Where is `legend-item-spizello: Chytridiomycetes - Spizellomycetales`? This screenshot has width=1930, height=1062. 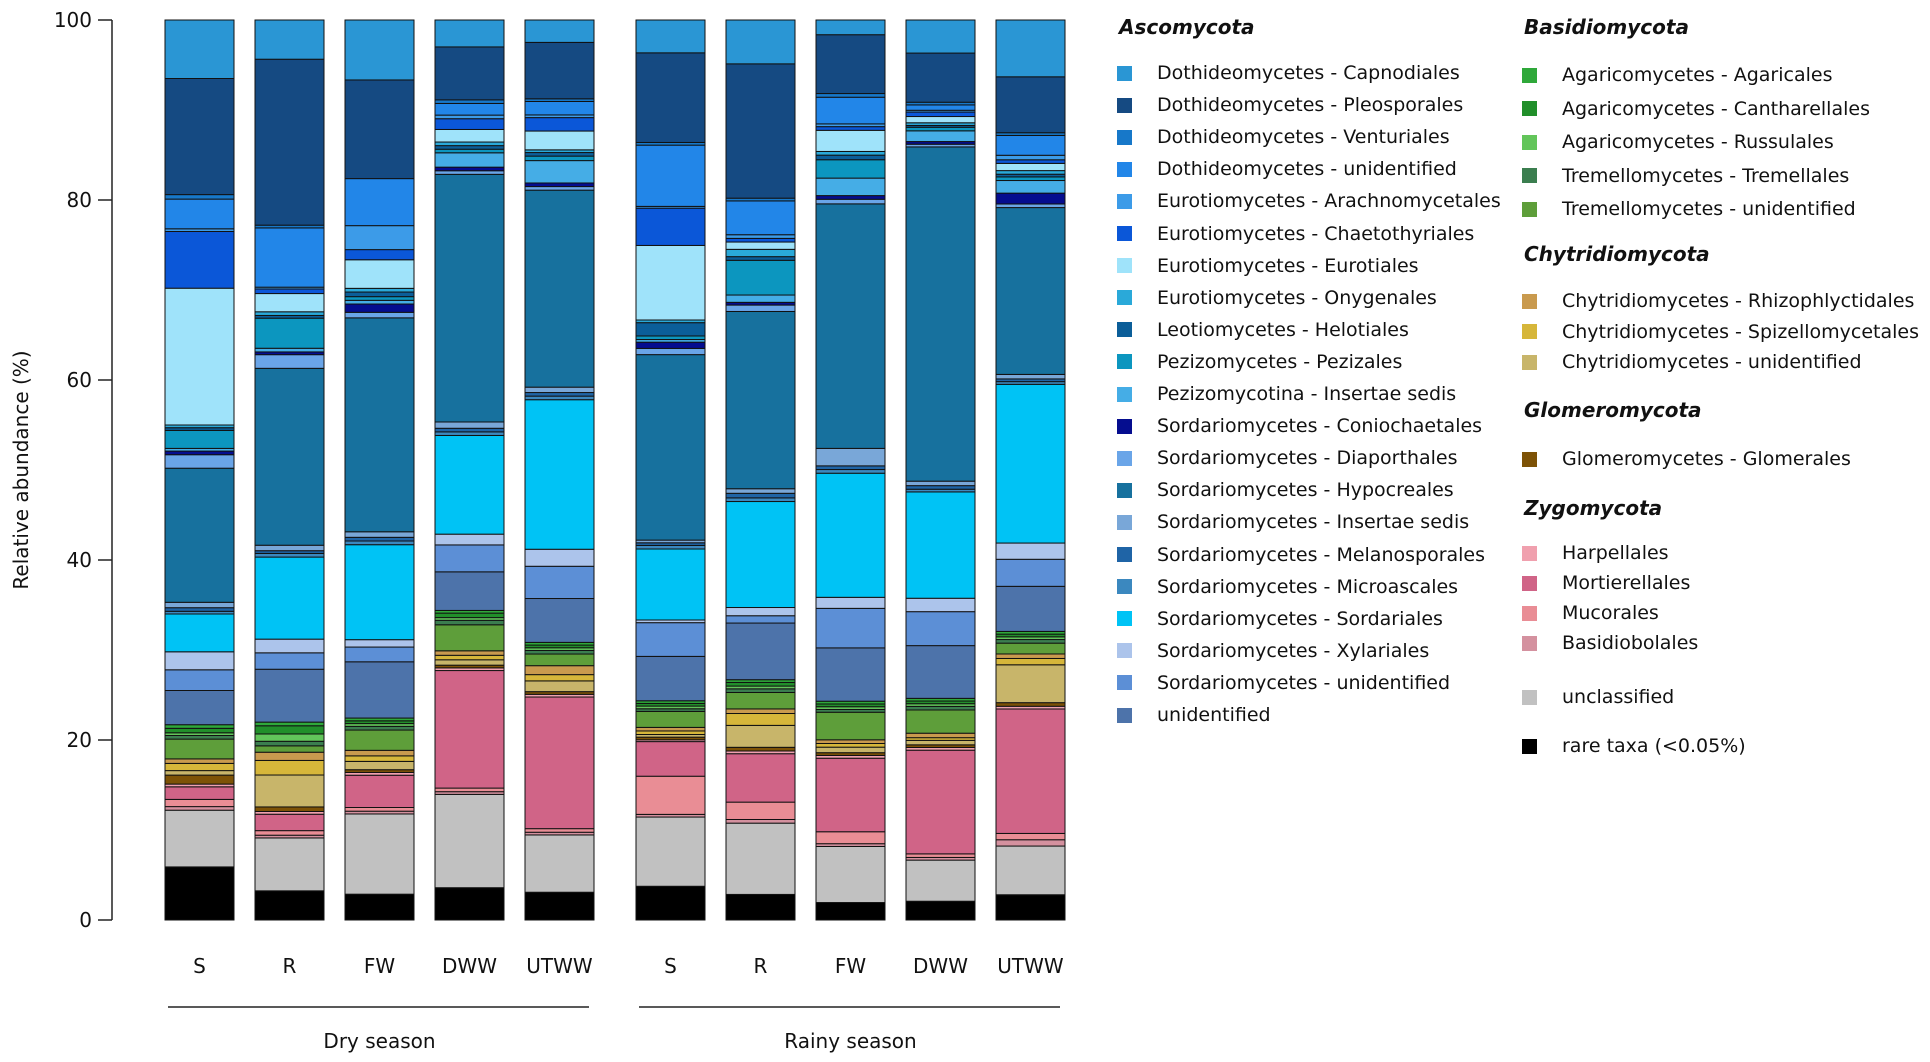
legend-item-spizello: Chytridiomycetes - Spizellomycetales is located at coordinates (1720, 332).